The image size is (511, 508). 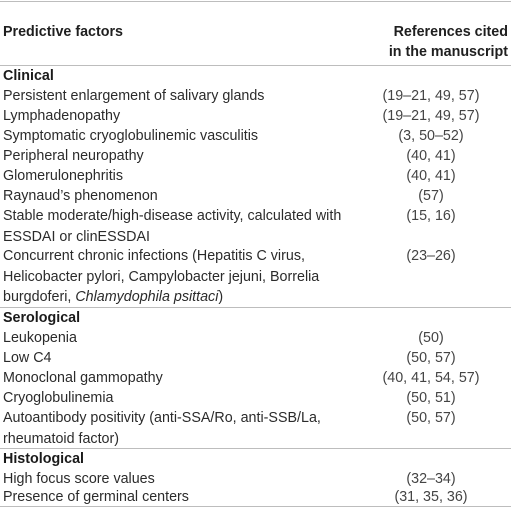 I want to click on factor-text: ), so click(x=221, y=297).